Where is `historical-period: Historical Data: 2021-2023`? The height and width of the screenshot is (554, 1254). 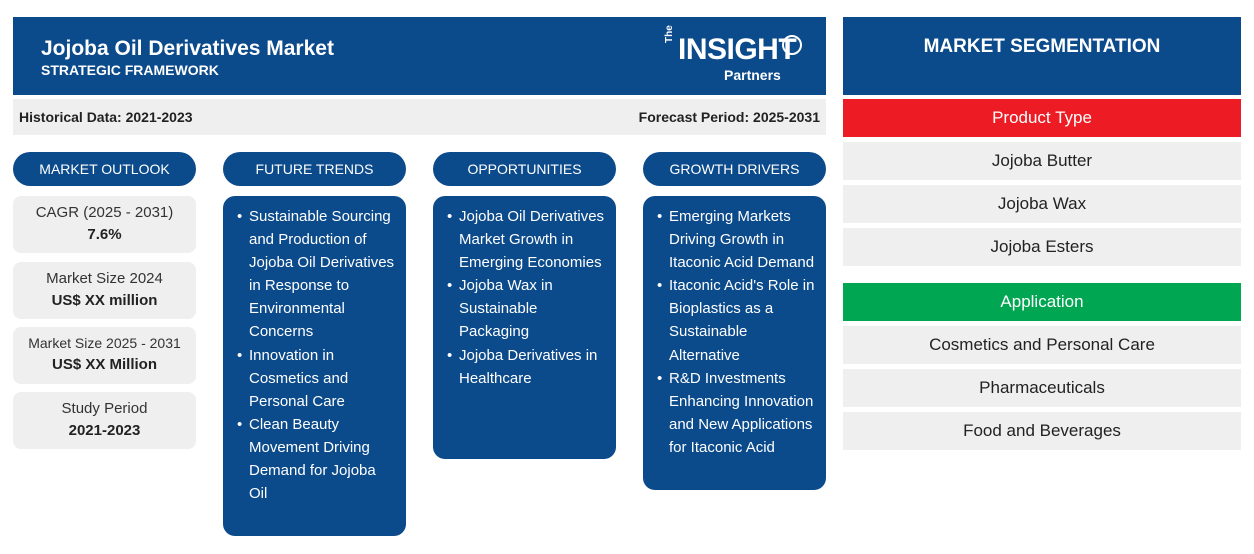 historical-period: Historical Data: 2021-2023 is located at coordinates (106, 117).